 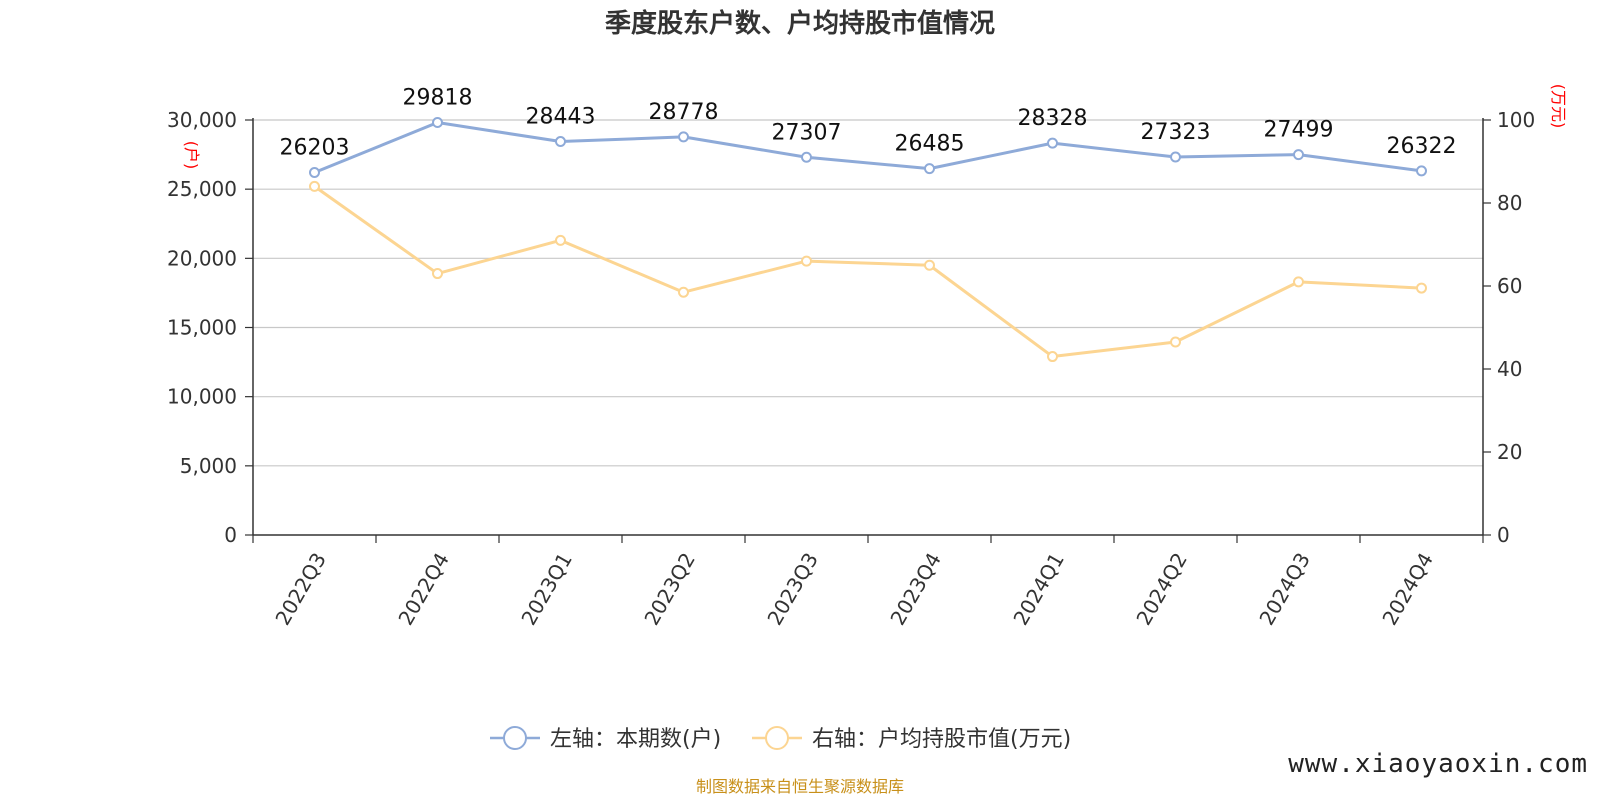 What do you see at coordinates (1053, 118) in the screenshot?
I see `data-label: 28328` at bounding box center [1053, 118].